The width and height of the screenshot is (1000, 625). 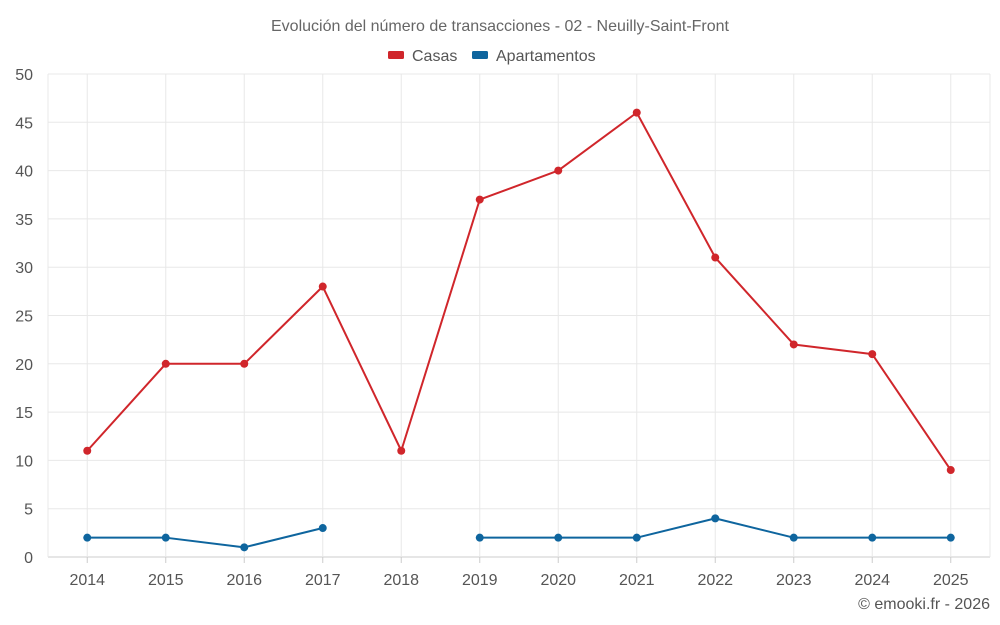 What do you see at coordinates (715, 580) in the screenshot?
I see `x-tick-label: 2022` at bounding box center [715, 580].